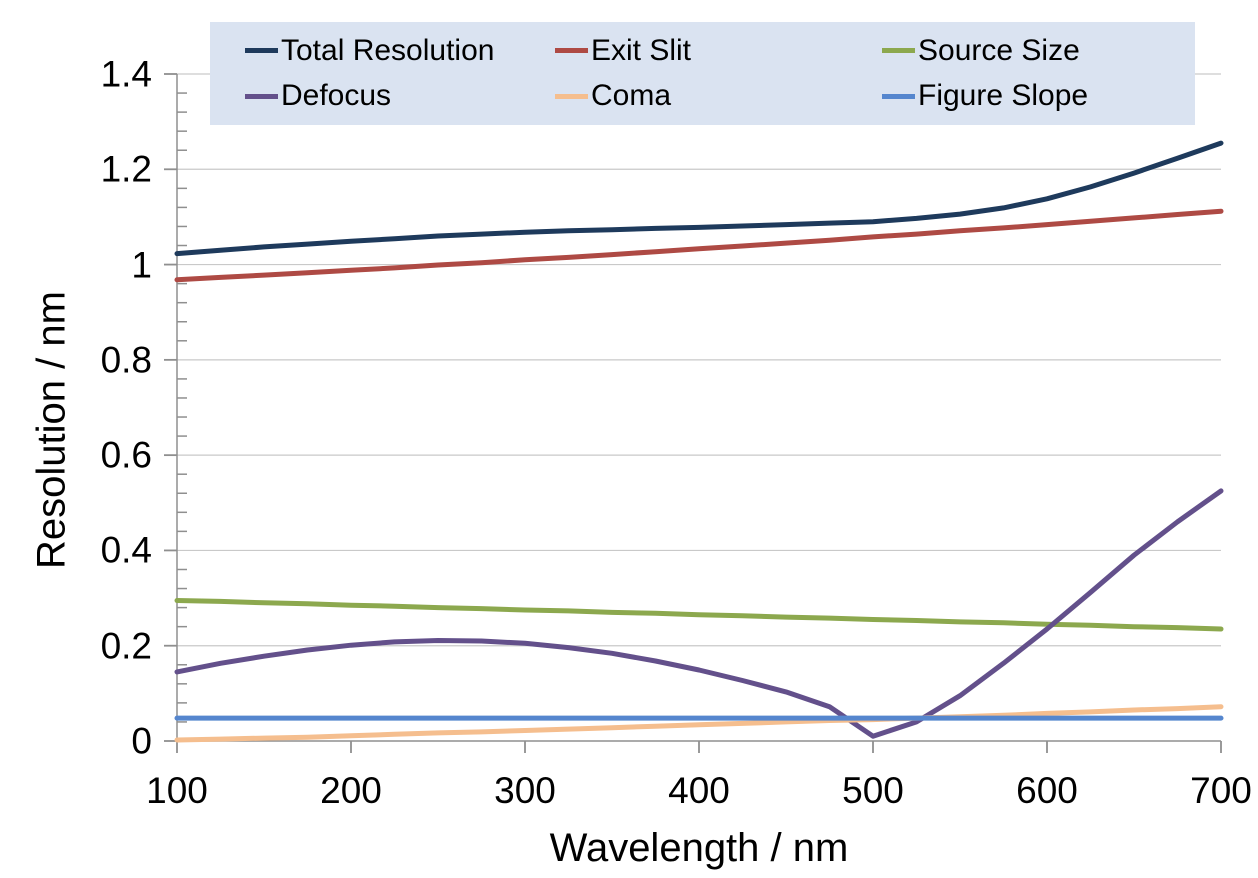 This screenshot has width=1258, height=878. I want to click on x-tick-label: 200, so click(351, 790).